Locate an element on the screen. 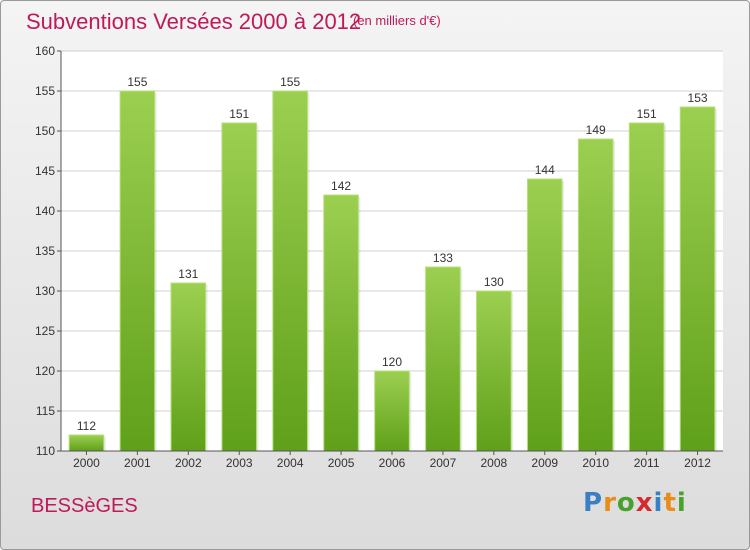 The image size is (750, 550). y-tick-label: 125 is located at coordinates (45, 331).